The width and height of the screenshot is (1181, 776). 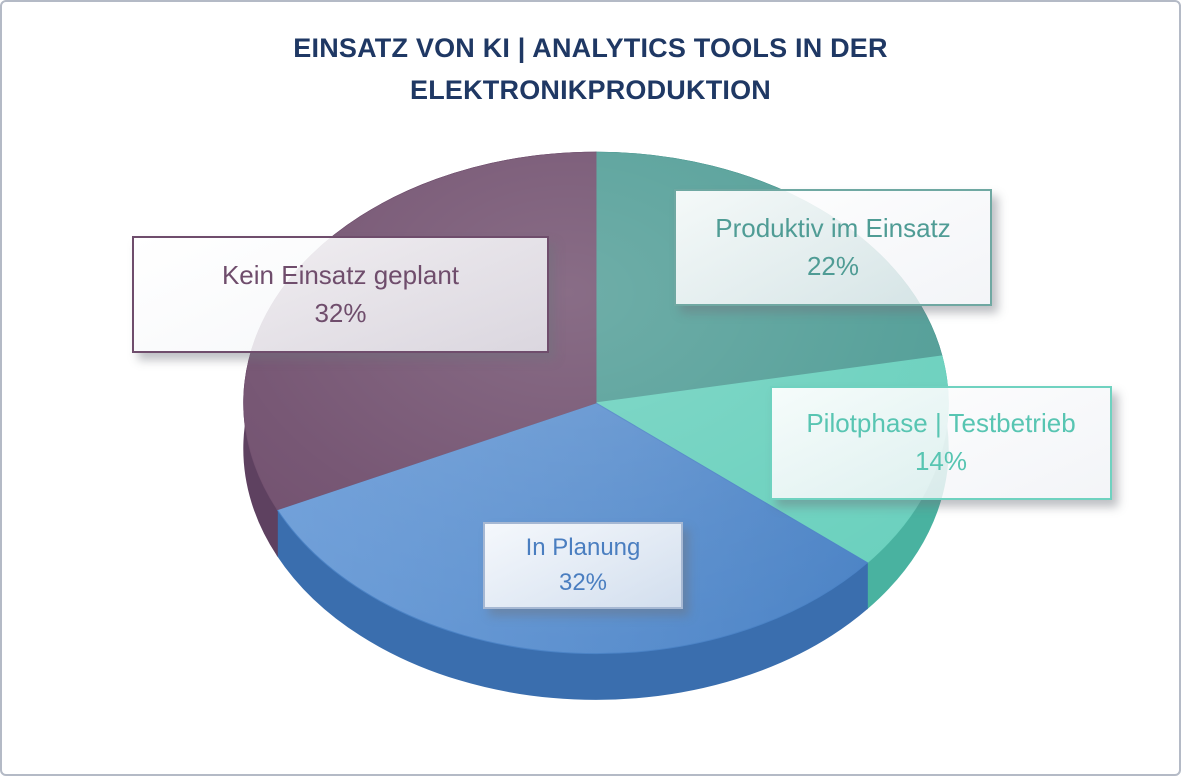 I want to click on callout-value: 14%, so click(x=941, y=461).